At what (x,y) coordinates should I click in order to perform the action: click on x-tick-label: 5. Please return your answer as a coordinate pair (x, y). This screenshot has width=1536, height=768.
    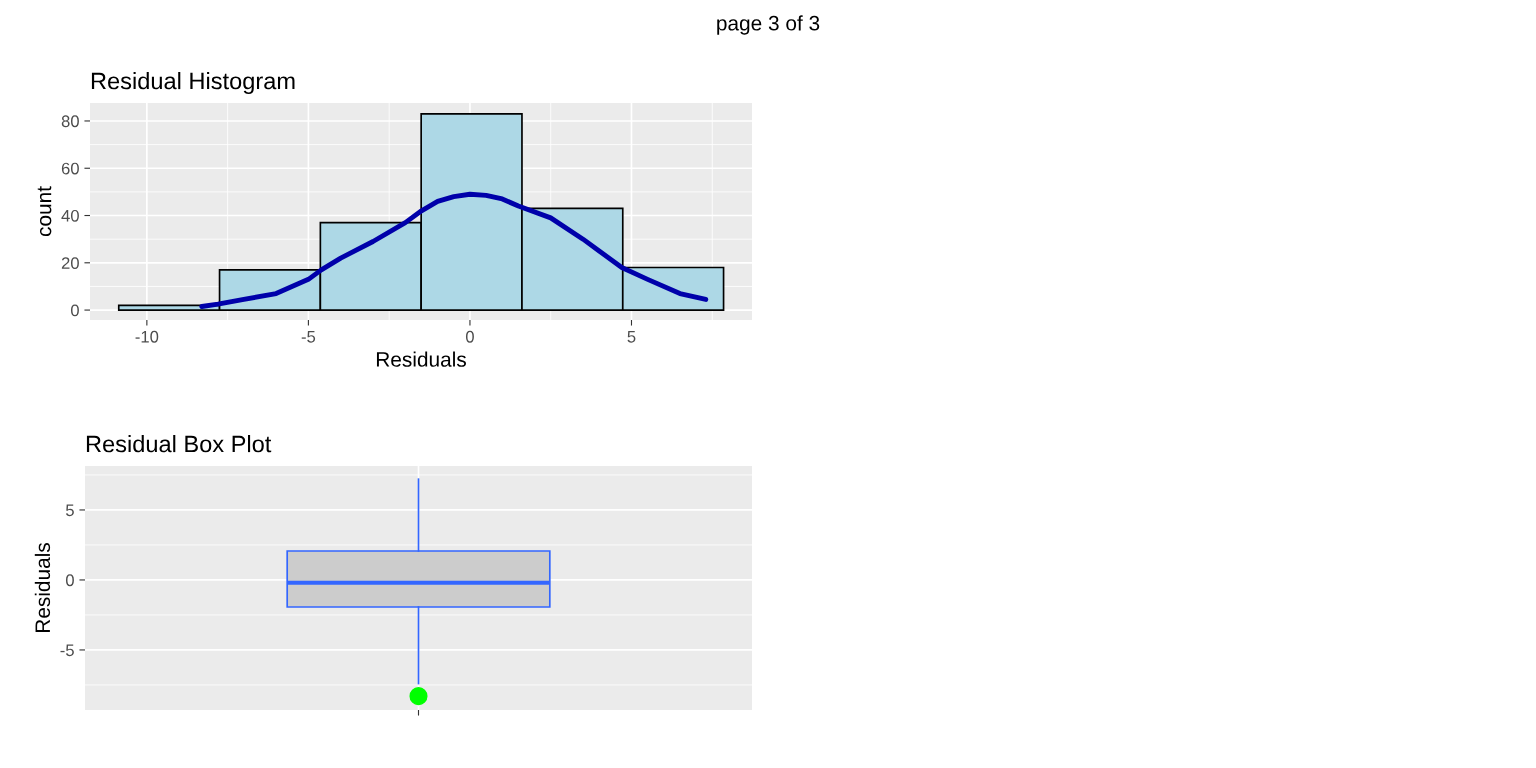
    Looking at the image, I should click on (631, 337).